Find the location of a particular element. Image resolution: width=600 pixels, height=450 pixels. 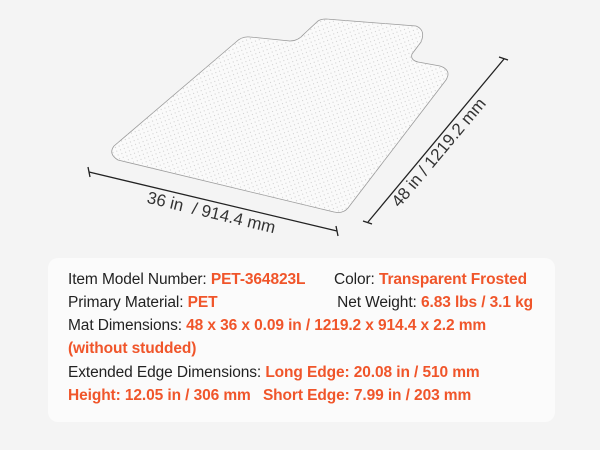

model-value: PET-364823L is located at coordinates (258, 279).